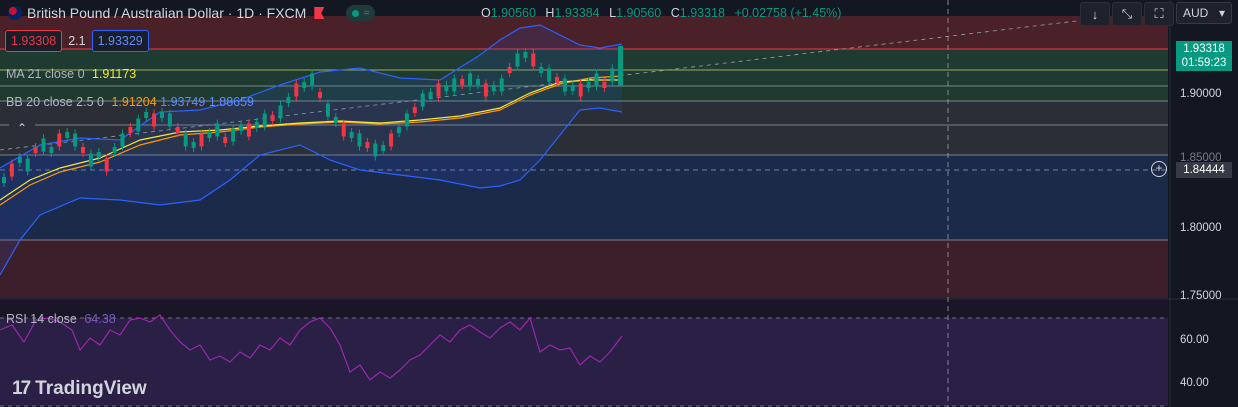  Describe the element at coordinates (1204, 49) in the screenshot. I see `last-price: 1.93318` at that location.